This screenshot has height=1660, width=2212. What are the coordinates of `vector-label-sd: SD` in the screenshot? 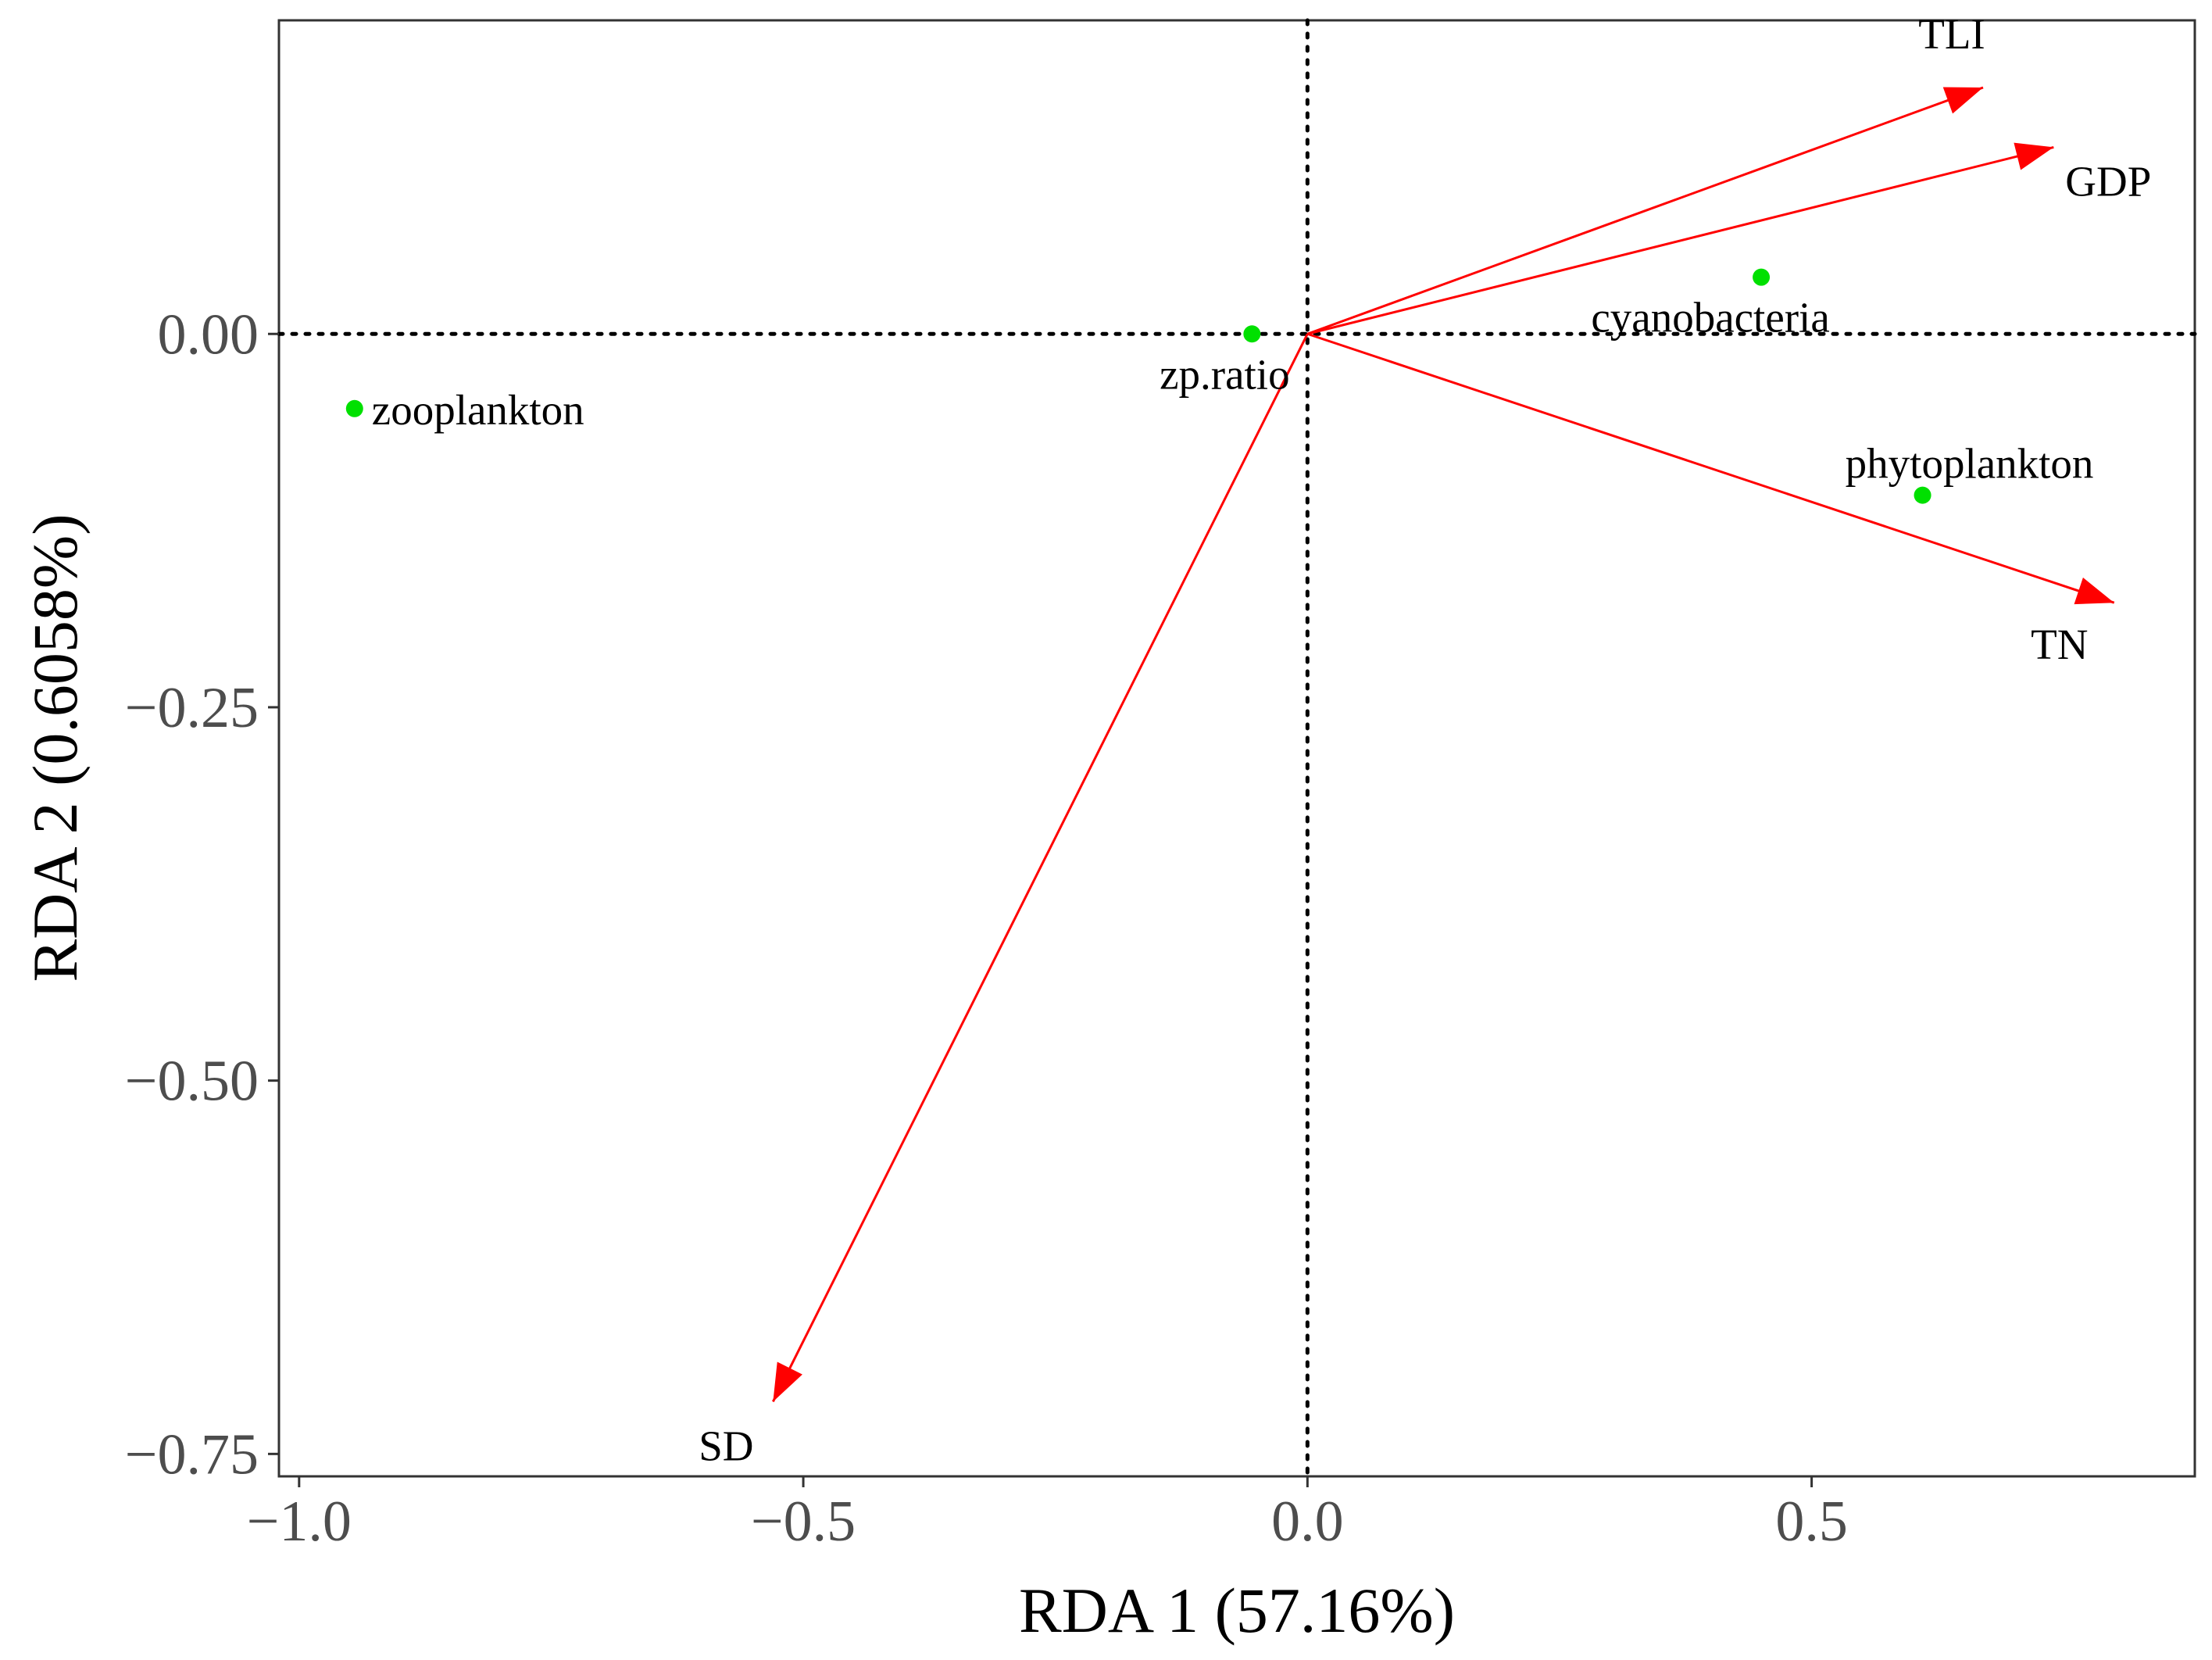 It's located at (726, 1445).